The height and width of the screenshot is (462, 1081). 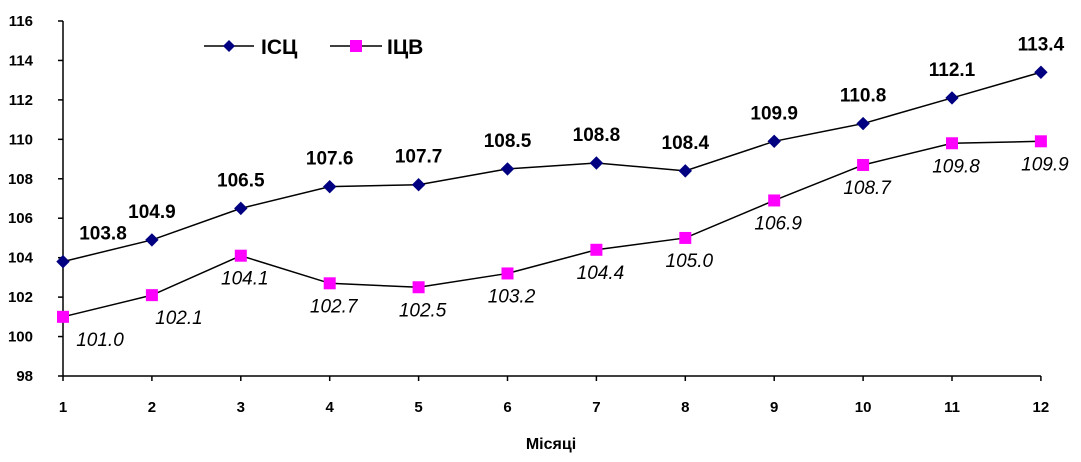 What do you see at coordinates (512, 296) in the screenshot?
I see `data-label-series-2: 103.2` at bounding box center [512, 296].